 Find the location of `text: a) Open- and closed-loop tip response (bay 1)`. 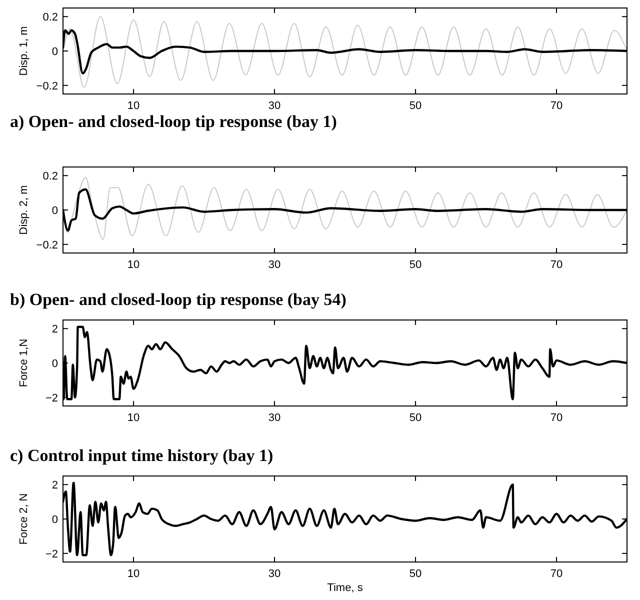

text: a) Open- and closed-loop tip response (bay 1) is located at coordinates (173, 121).